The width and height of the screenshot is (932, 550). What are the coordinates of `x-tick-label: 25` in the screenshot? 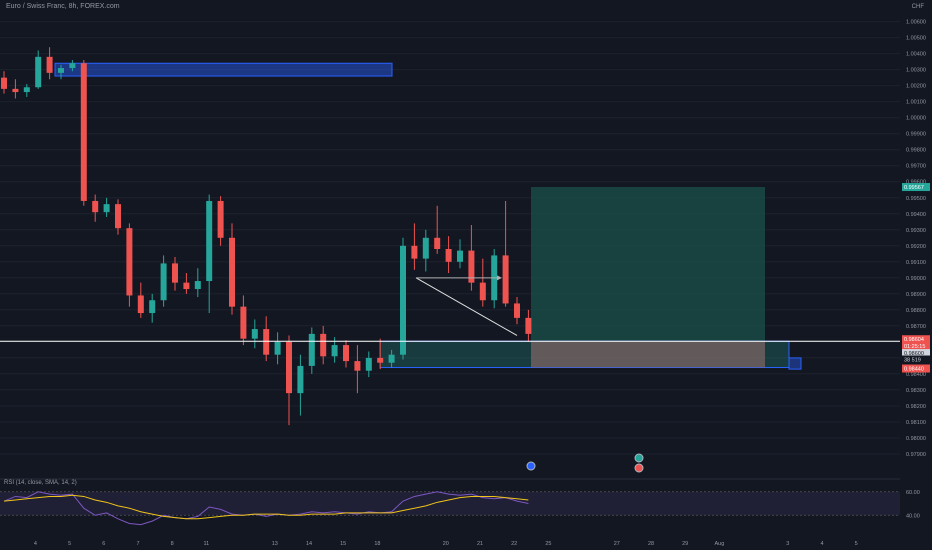 It's located at (548, 544).